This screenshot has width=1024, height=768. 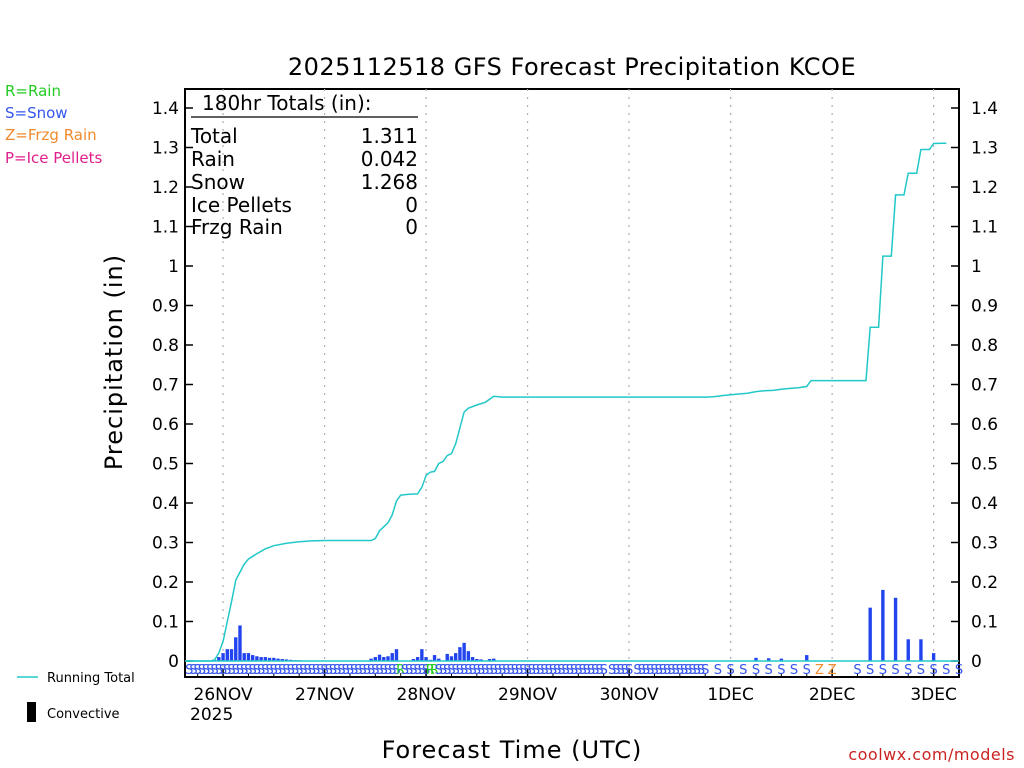 I want to click on y-tick-label-right: 0.4, so click(x=984, y=504).